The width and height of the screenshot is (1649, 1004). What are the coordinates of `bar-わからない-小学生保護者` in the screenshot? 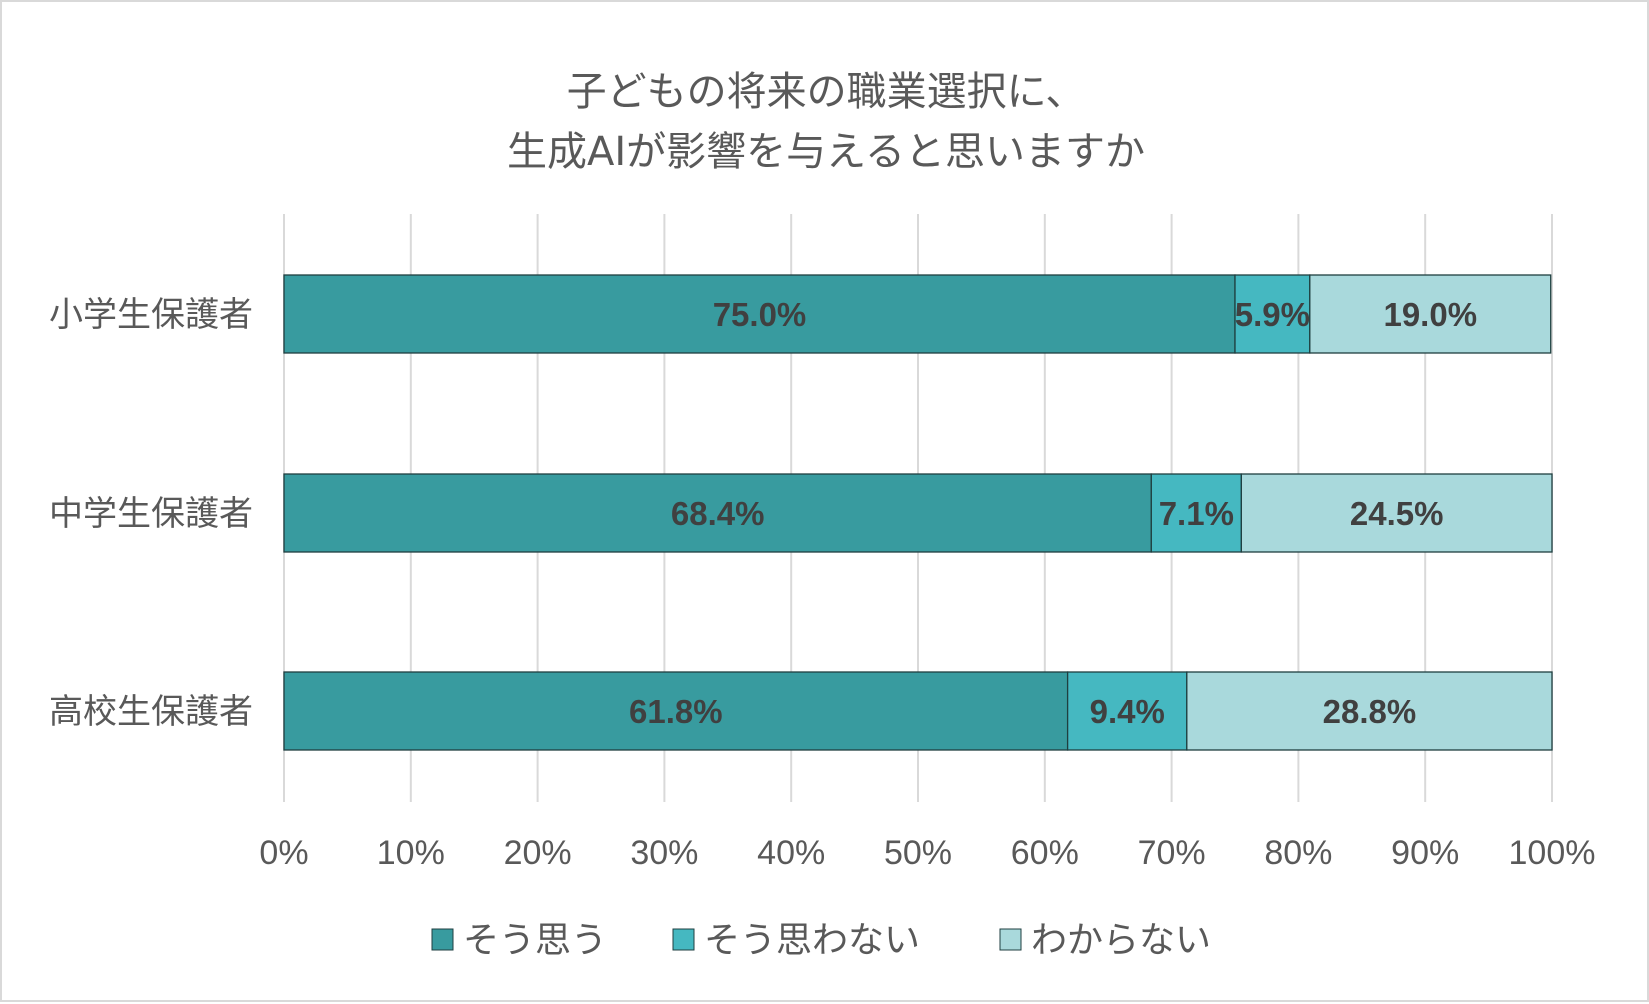 It's located at (1430, 314).